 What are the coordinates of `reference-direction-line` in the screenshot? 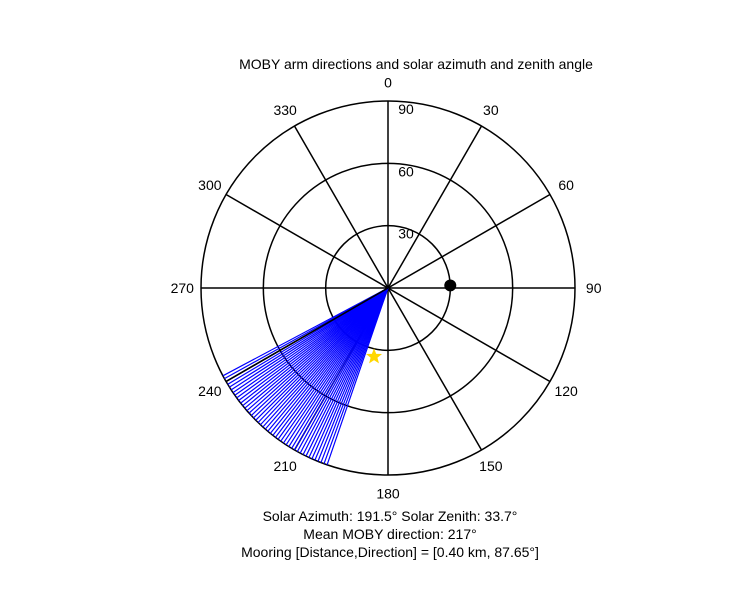 It's located at (307, 335).